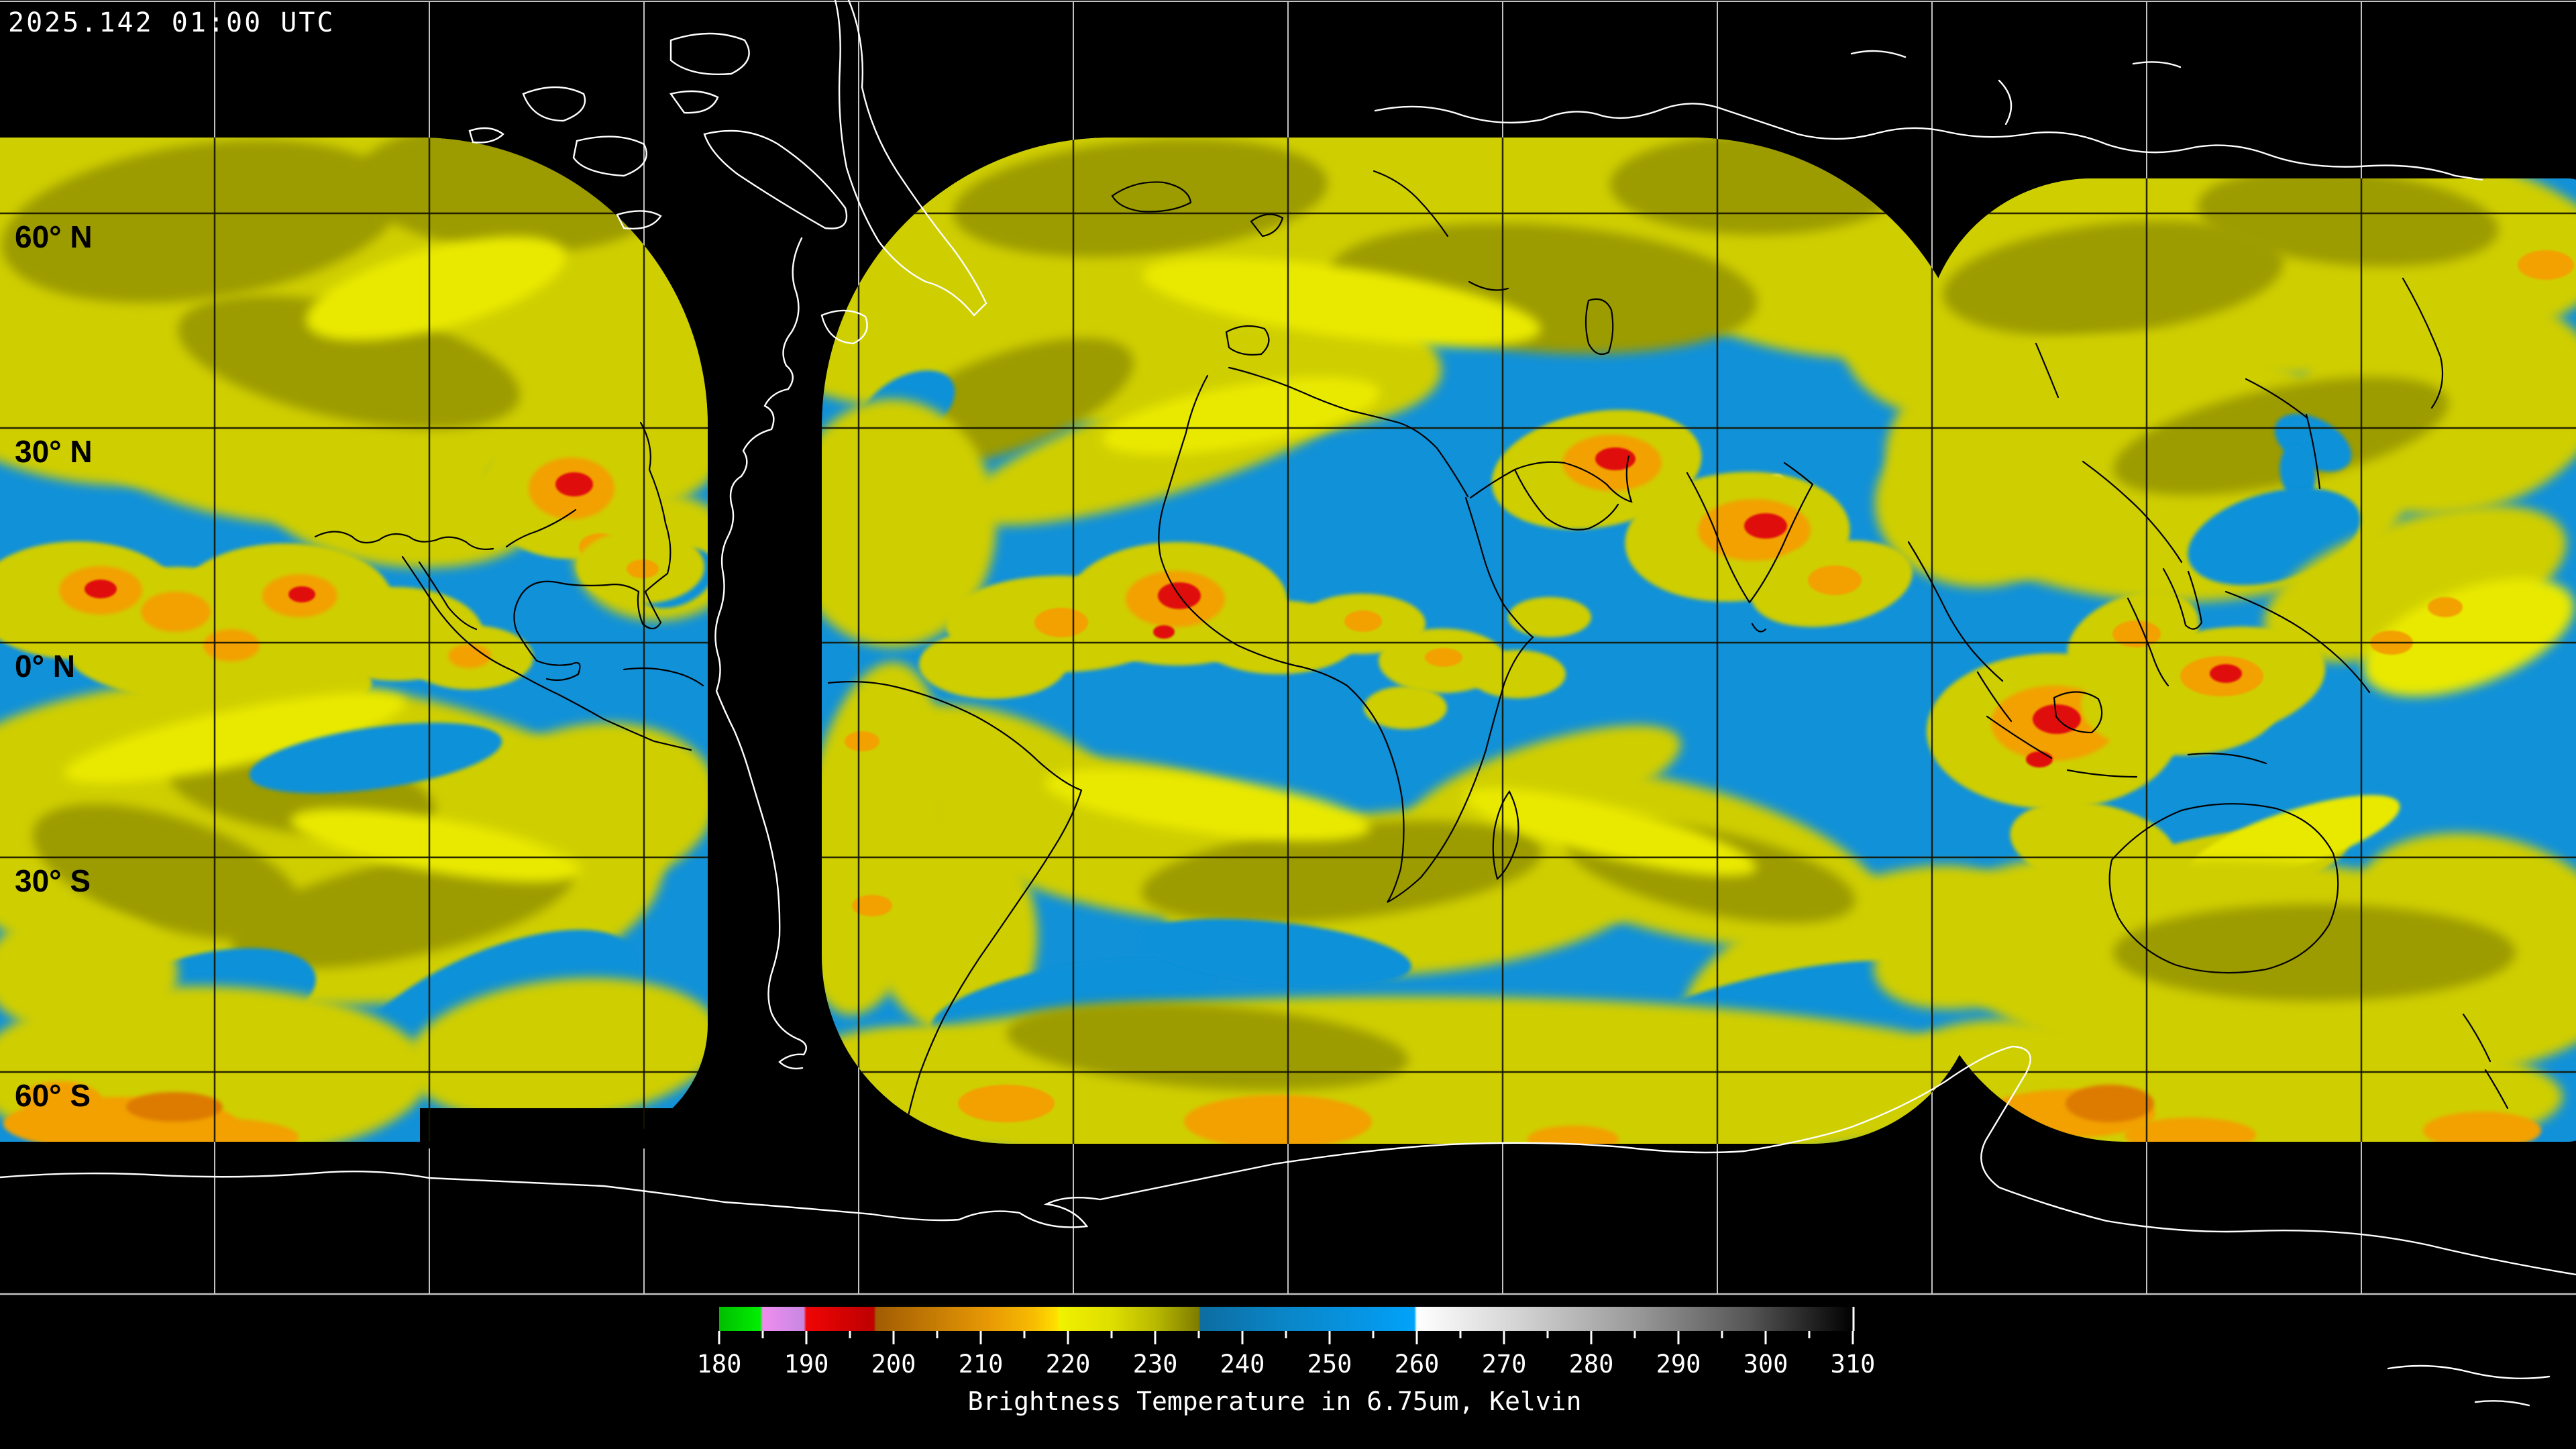 The height and width of the screenshot is (1449, 2576). I want to click on missing-data-notch-layer, so click(565, 1128).